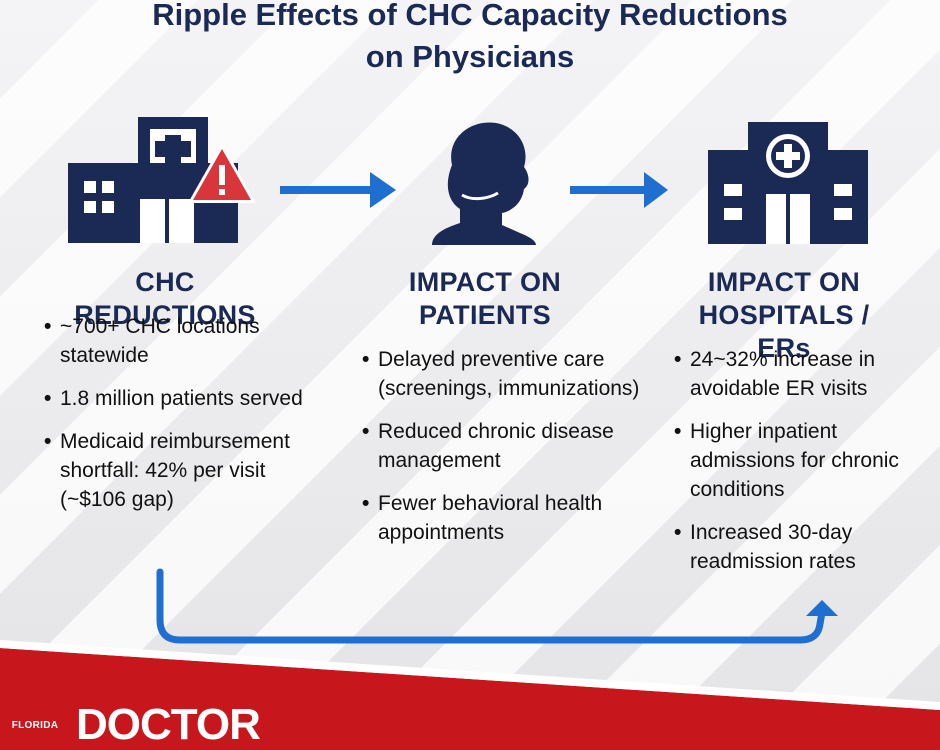 The image size is (940, 750). I want to click on logo-small: FLORIDA, so click(35, 725).